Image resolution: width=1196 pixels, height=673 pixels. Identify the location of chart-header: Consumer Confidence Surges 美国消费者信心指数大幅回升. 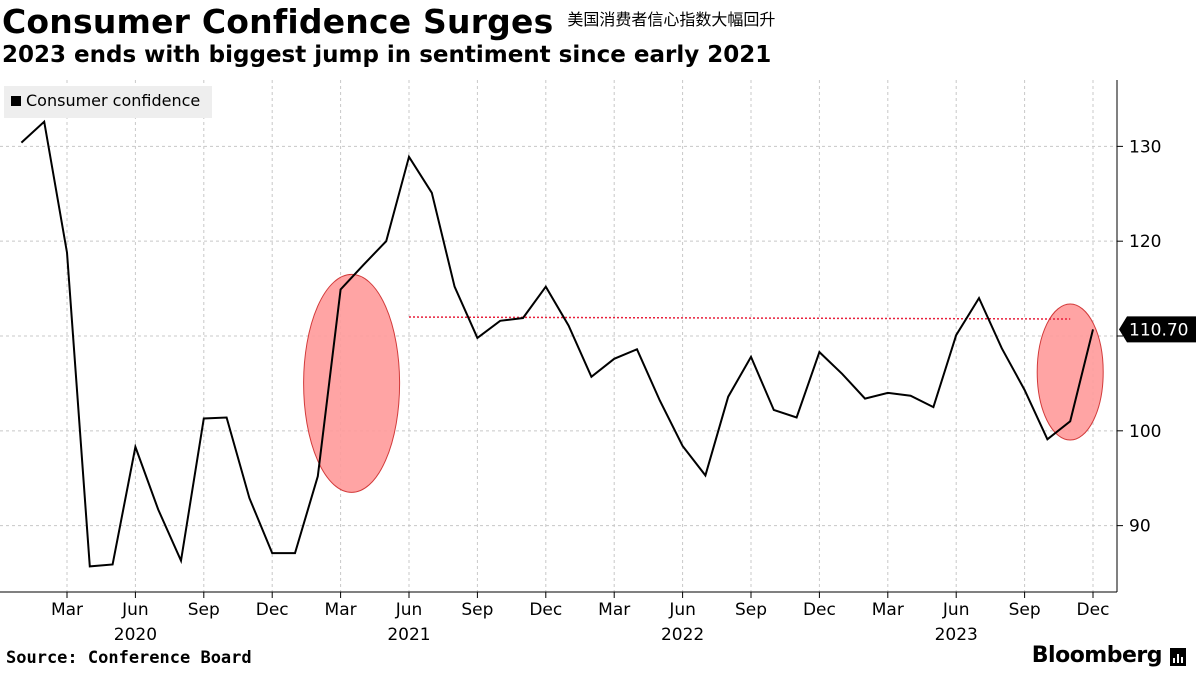
(388, 22).